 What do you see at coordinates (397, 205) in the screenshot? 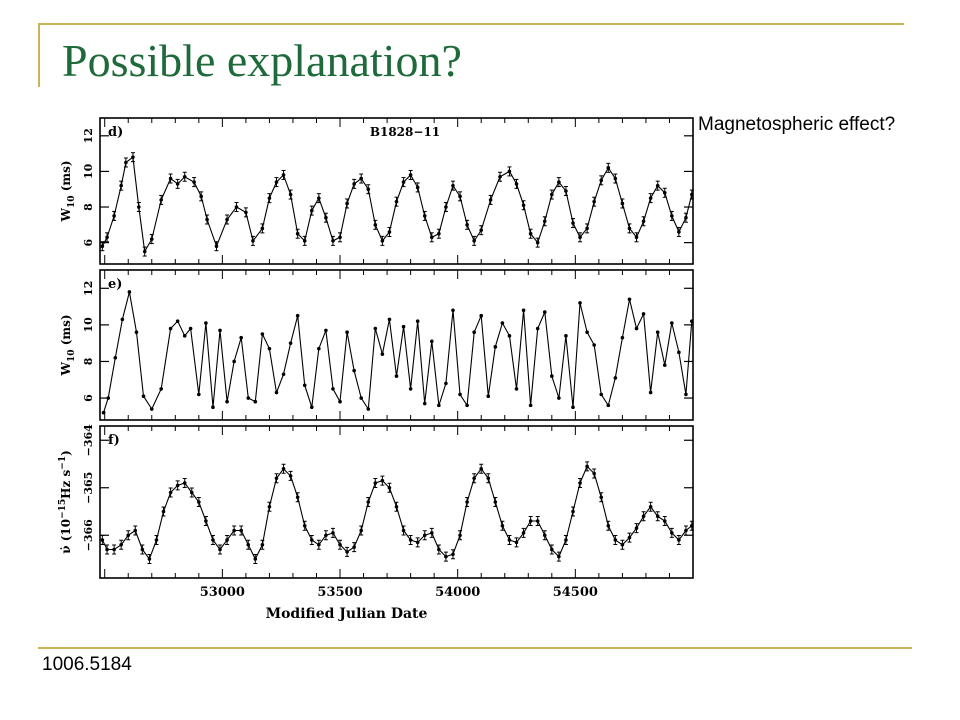
I see `series-line` at bounding box center [397, 205].